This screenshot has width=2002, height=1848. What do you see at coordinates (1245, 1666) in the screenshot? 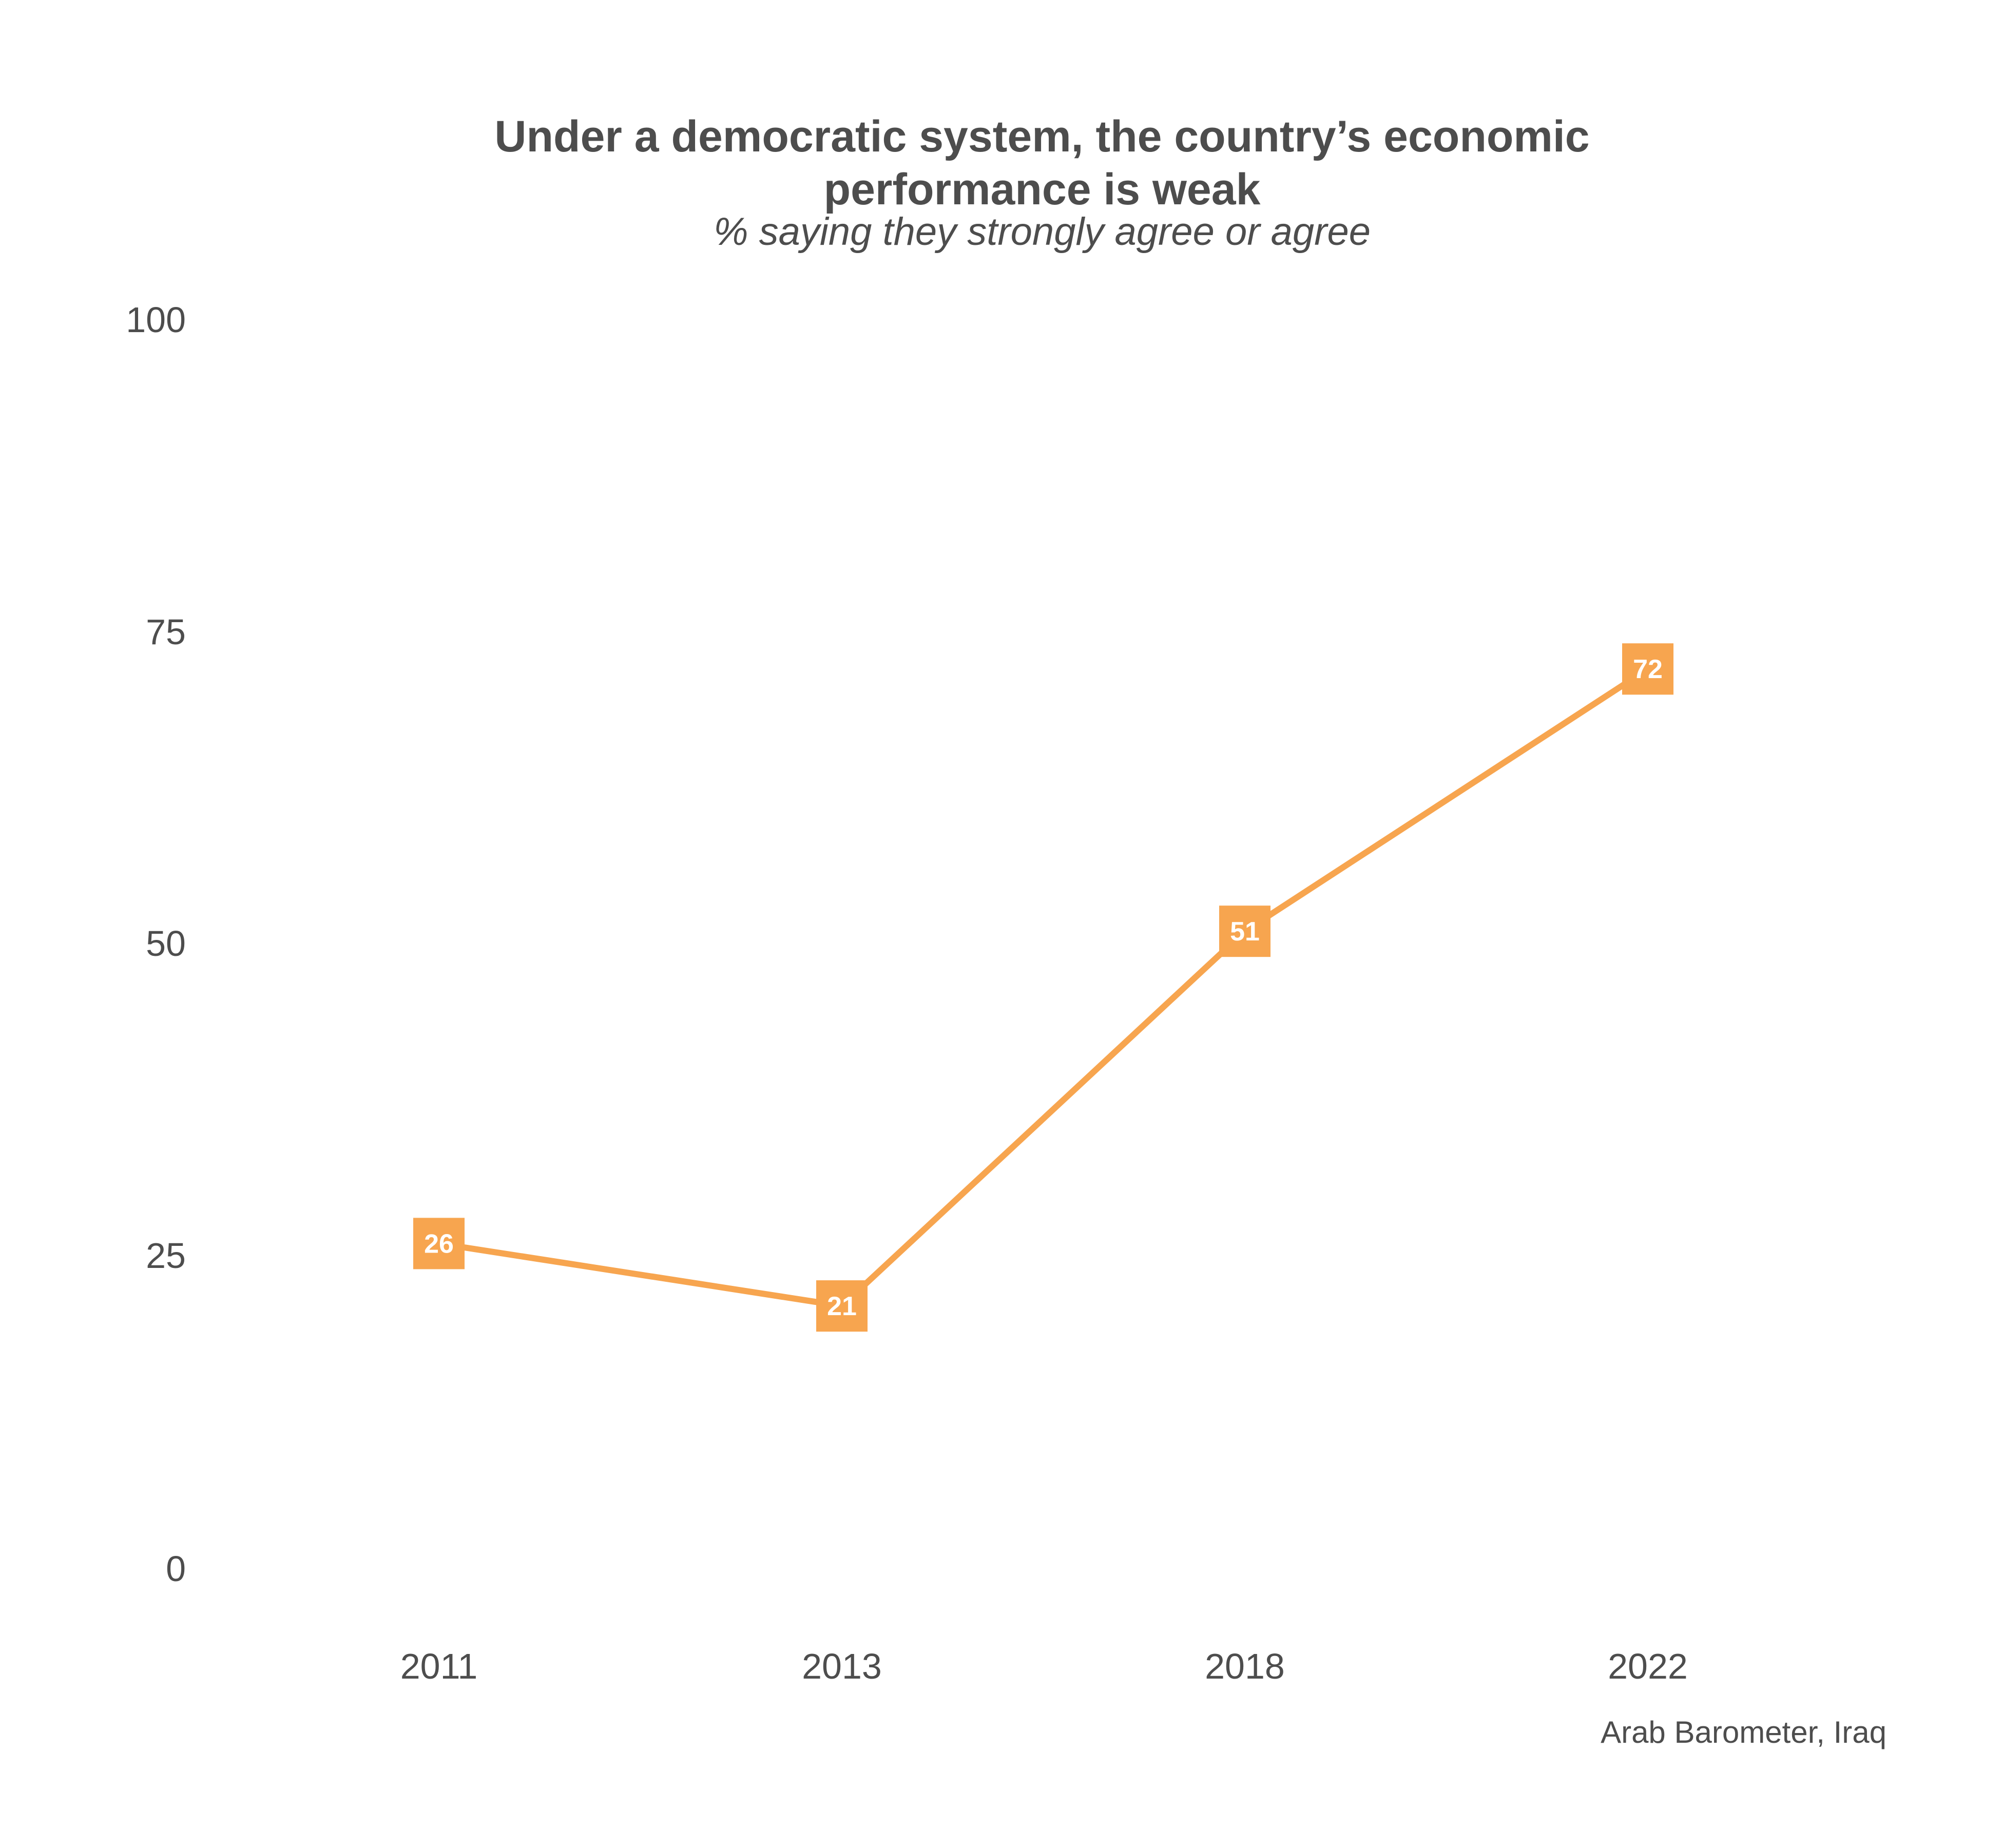
I see `x-tick-label: 2018` at bounding box center [1245, 1666].